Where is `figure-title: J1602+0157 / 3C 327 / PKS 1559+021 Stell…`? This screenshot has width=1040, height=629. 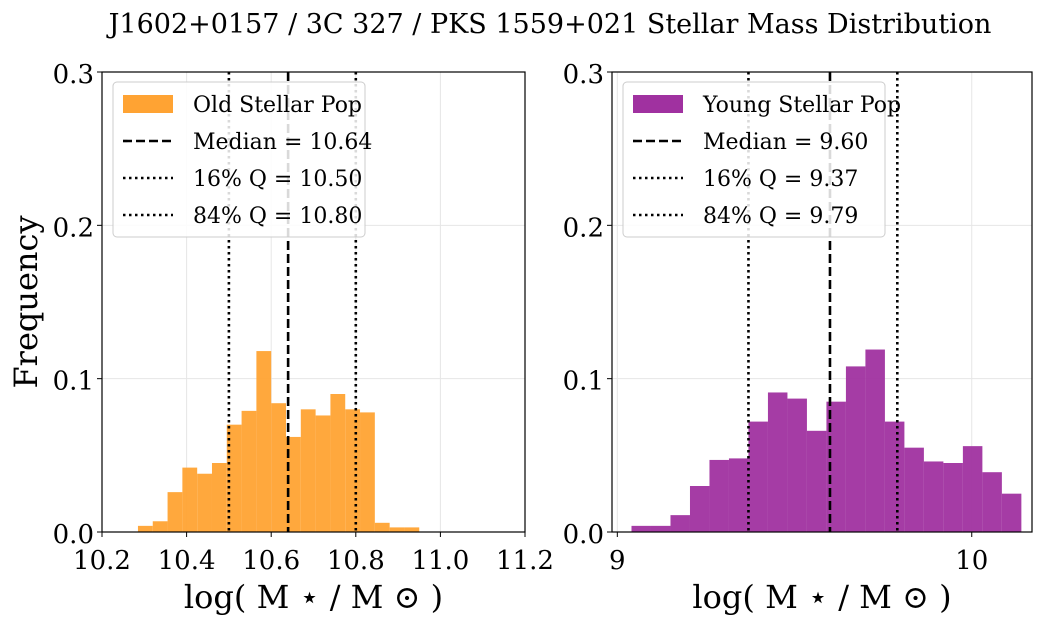 figure-title: J1602+0157 / 3C 327 / PKS 1559+021 Stell… is located at coordinates (549, 24).